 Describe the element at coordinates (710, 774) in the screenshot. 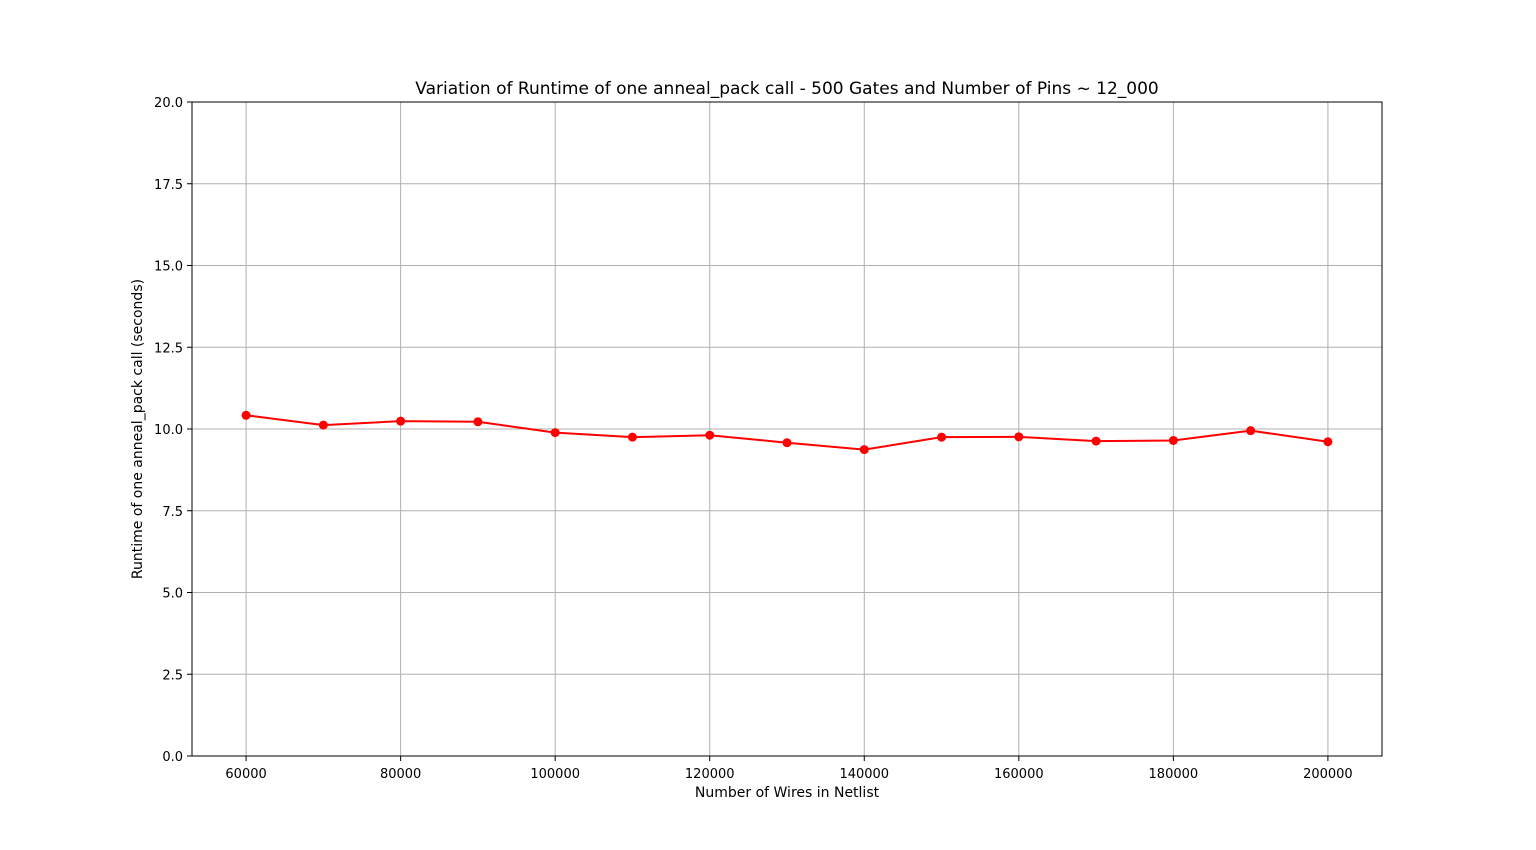

I see `x-tick-label: 120000` at that location.